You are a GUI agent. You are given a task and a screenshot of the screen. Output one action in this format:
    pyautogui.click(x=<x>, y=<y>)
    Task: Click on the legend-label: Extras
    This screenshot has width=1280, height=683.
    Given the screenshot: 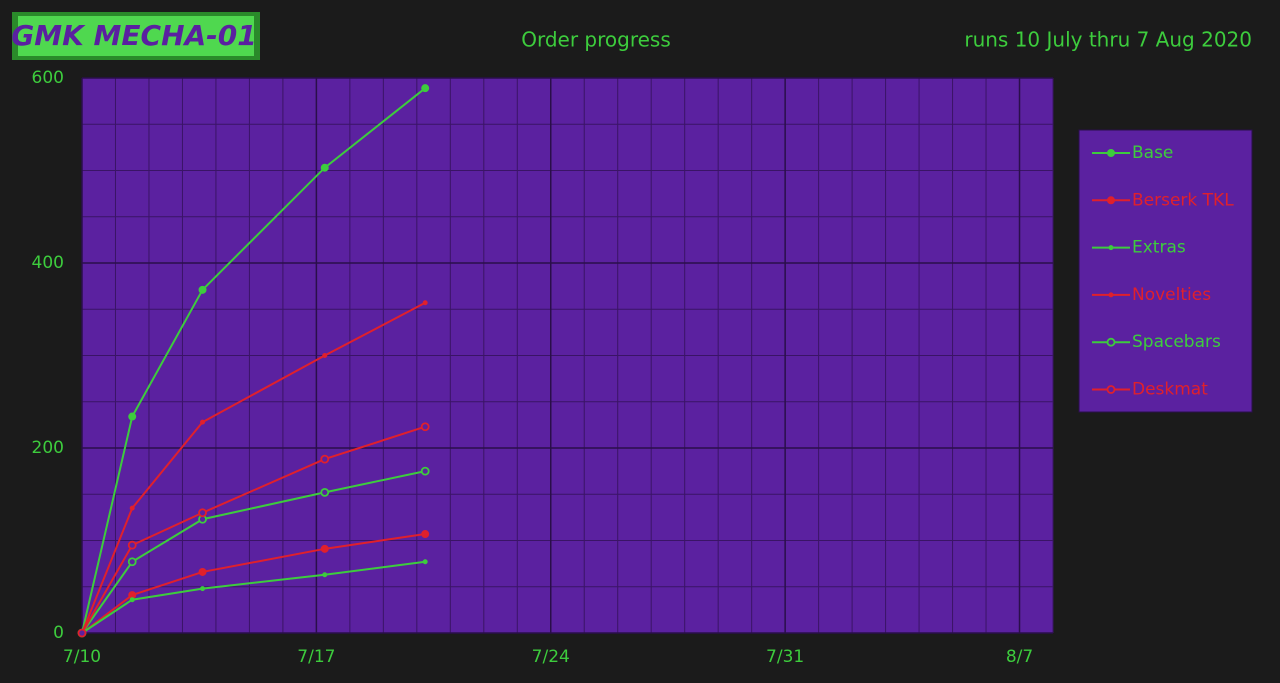 What is the action you would take?
    pyautogui.click(x=1159, y=248)
    